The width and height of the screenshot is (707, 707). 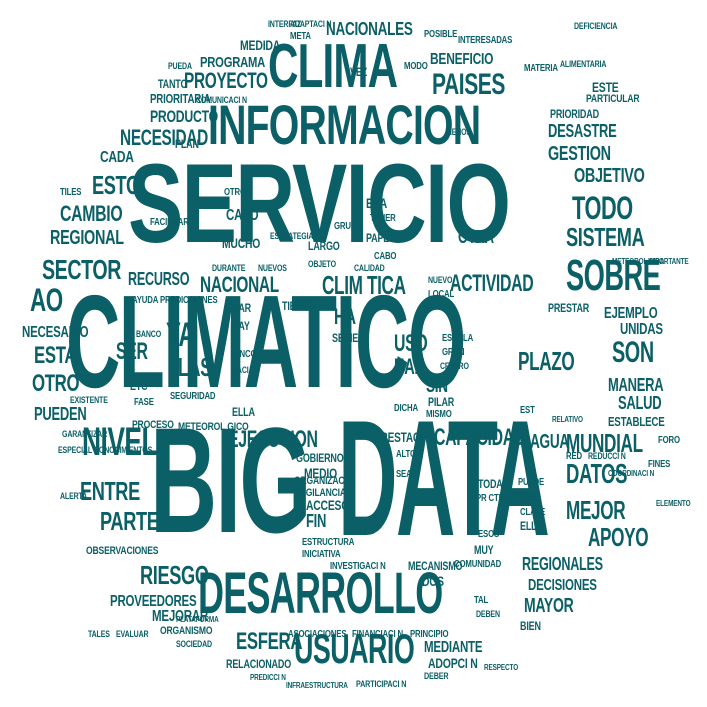 I want to click on word-deficiencia: DEFICIENCIA, so click(x=596, y=26).